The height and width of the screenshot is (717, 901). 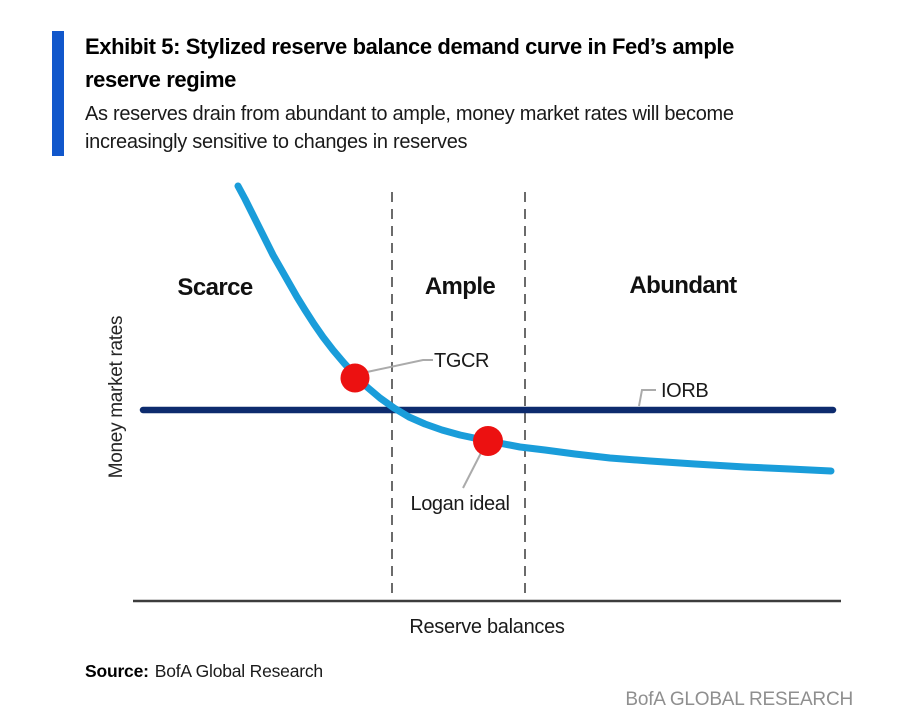 What do you see at coordinates (160, 79) in the screenshot?
I see `exhibit-title-line2: reserve regime` at bounding box center [160, 79].